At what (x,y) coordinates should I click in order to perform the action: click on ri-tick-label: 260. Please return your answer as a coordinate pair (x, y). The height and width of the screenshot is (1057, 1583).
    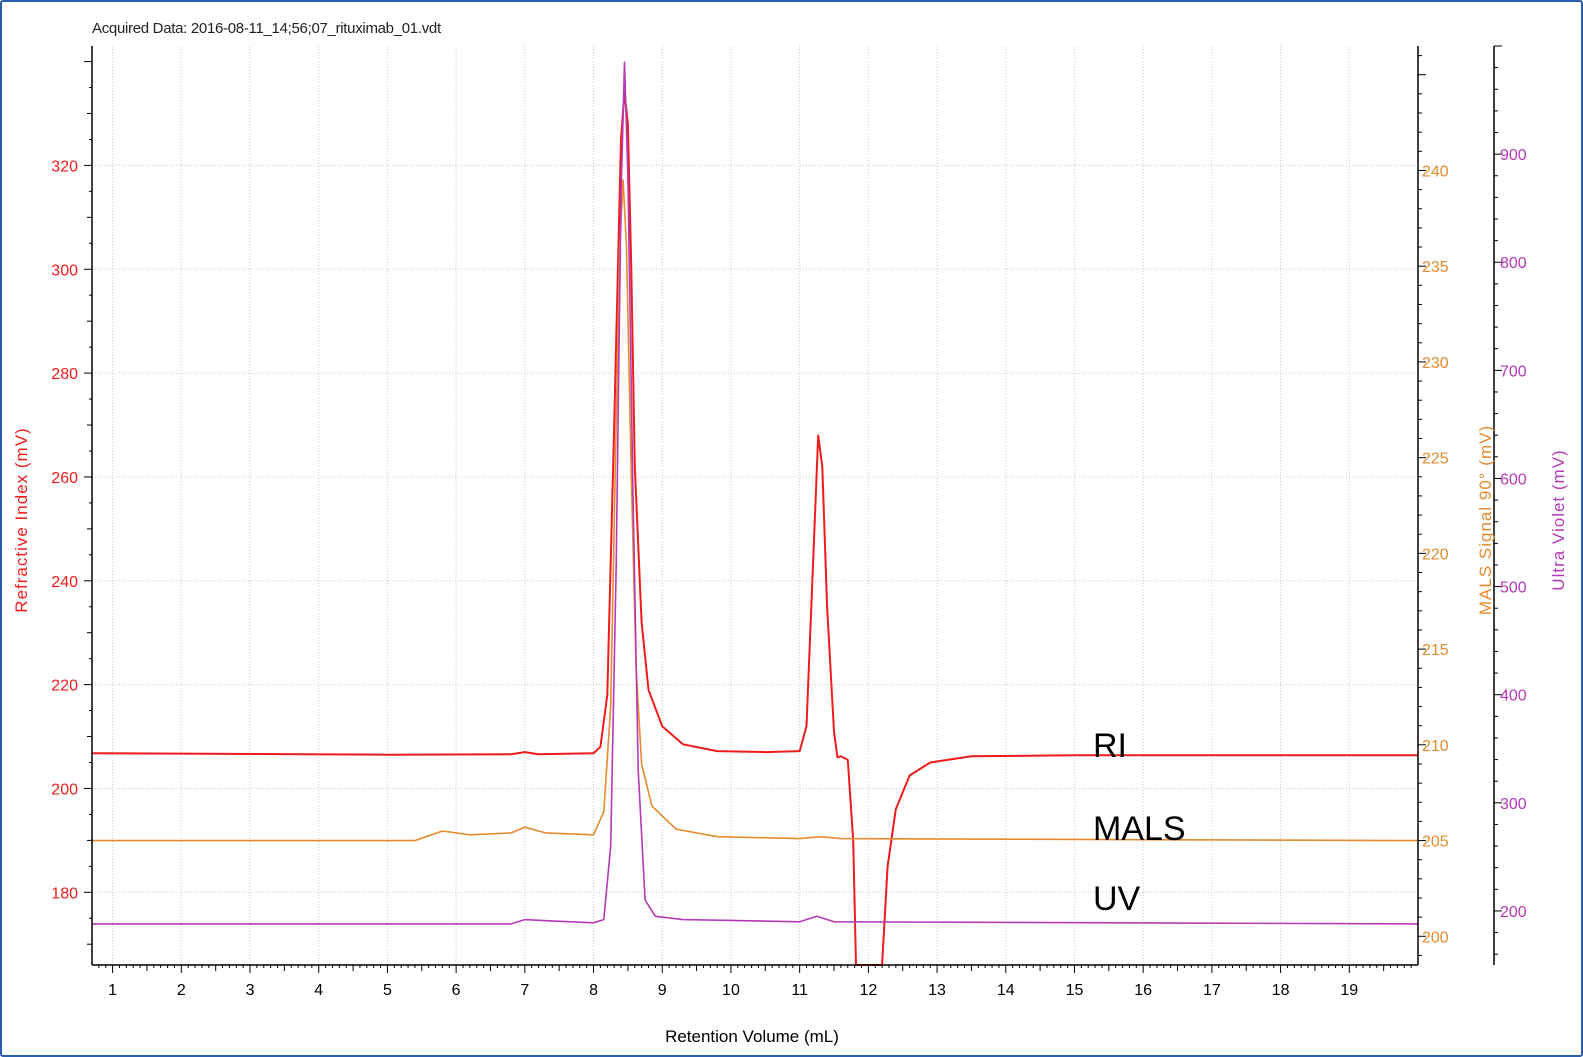
    Looking at the image, I should click on (64, 478).